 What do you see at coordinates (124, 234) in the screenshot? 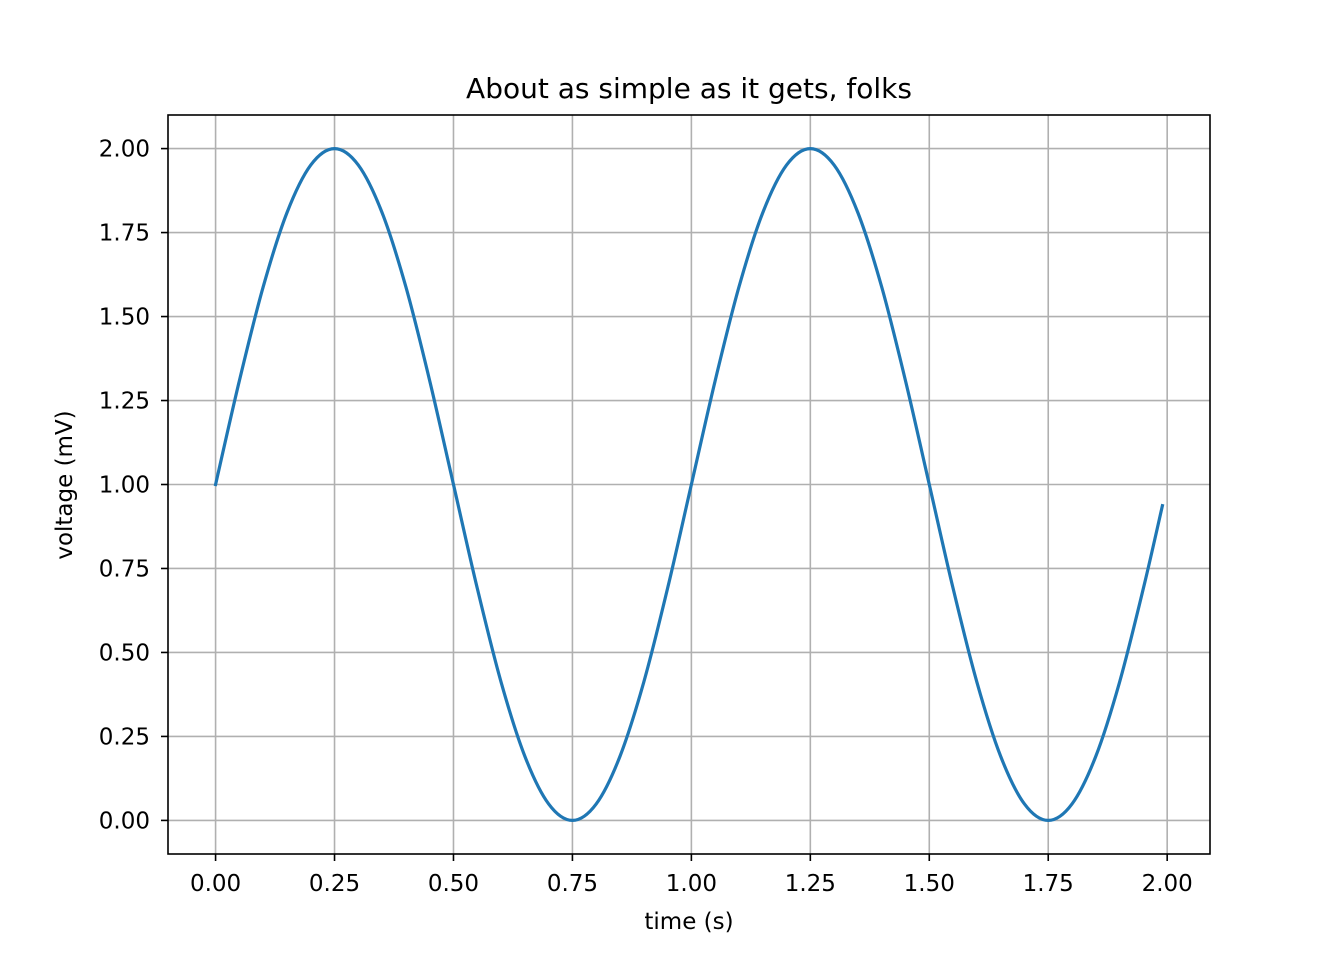
I see `y-tick-label: 1.75` at bounding box center [124, 234].